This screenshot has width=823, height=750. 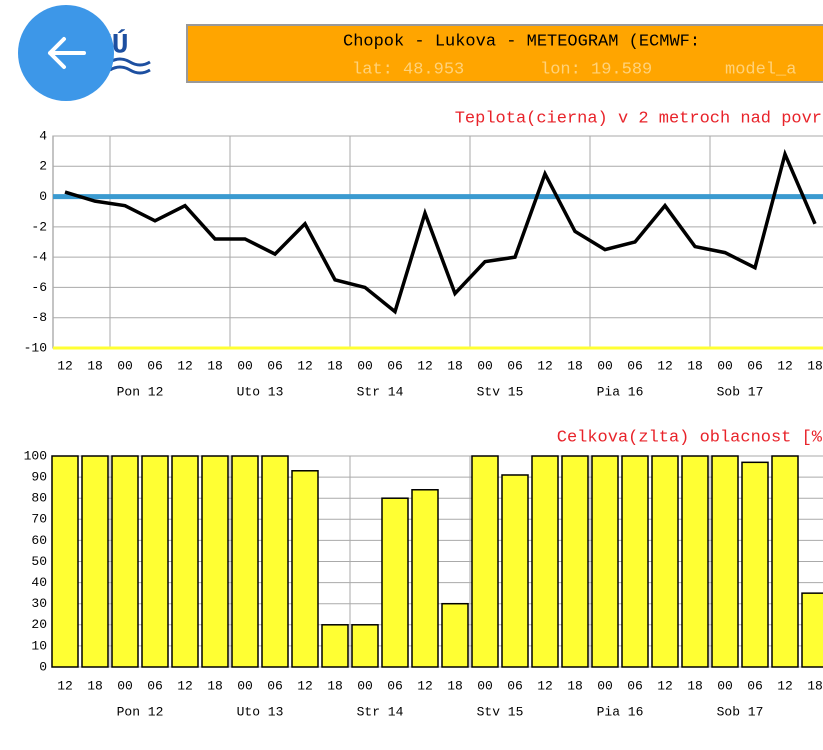 I want to click on y-tick-label: 20, so click(x=39, y=624).